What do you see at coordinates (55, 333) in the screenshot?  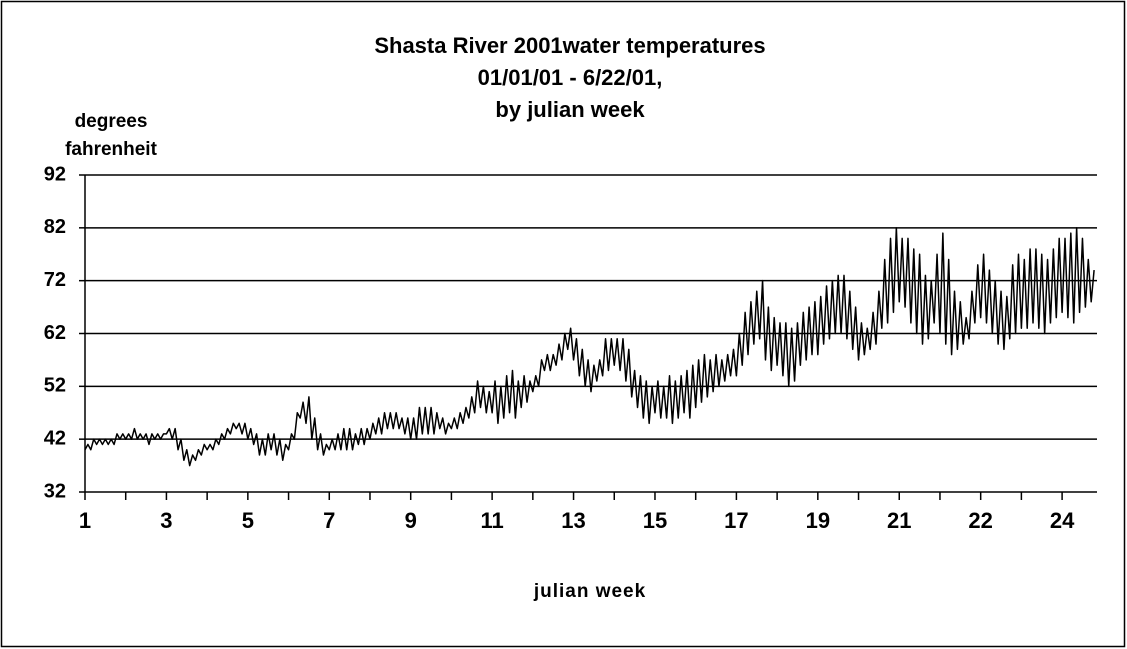 I see `y-tick-label: 62` at bounding box center [55, 333].